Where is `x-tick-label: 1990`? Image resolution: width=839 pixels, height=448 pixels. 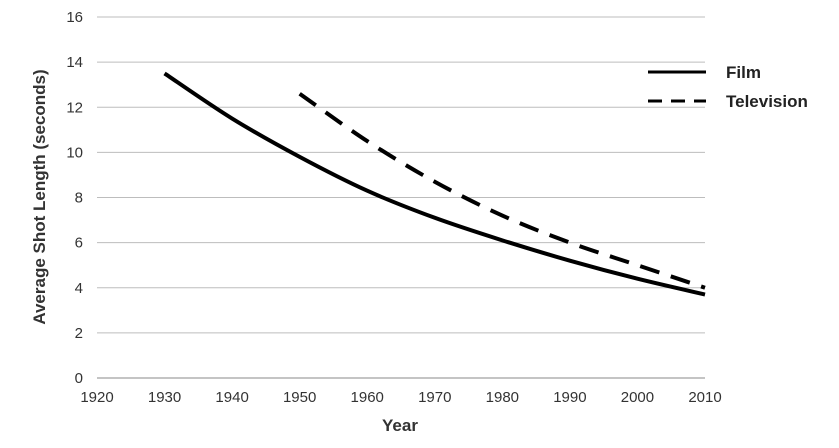
x-tick-label: 1990 is located at coordinates (569, 397).